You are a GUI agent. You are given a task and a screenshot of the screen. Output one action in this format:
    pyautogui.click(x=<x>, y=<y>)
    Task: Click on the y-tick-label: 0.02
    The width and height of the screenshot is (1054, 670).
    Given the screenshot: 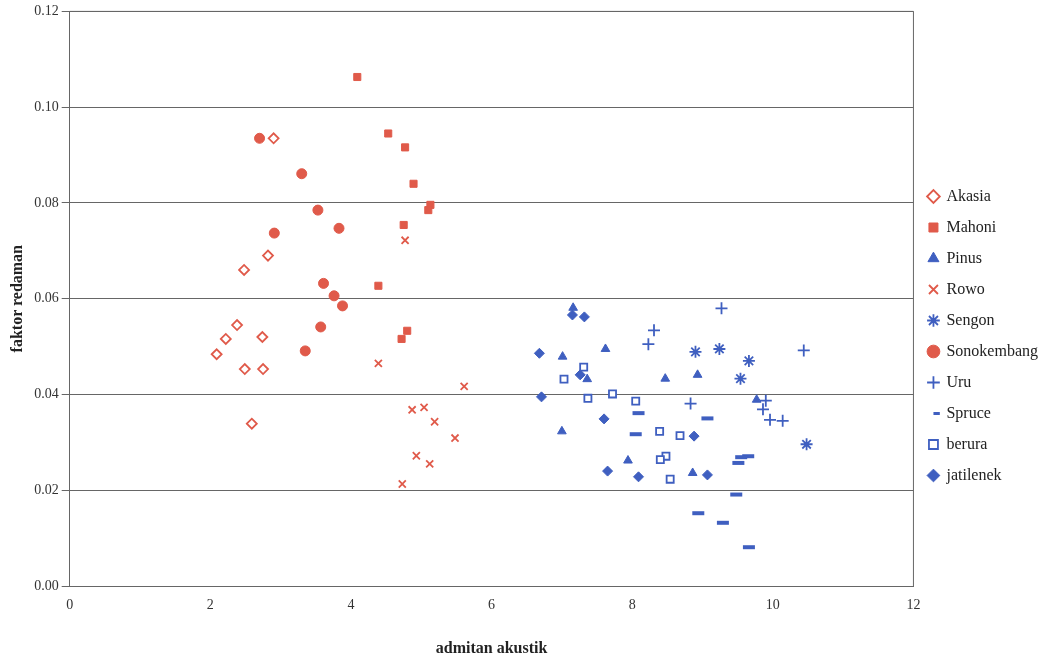 What is the action you would take?
    pyautogui.click(x=46, y=489)
    